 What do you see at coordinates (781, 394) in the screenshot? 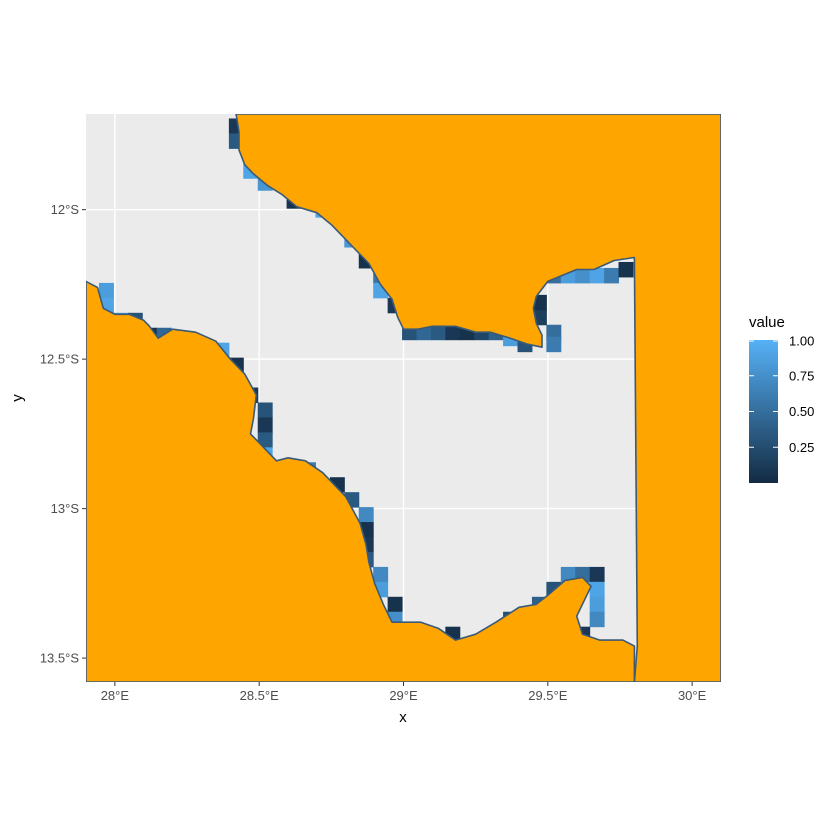
I see `legend-ticks: 0.25 0.50 0.75 1.00` at bounding box center [781, 394].